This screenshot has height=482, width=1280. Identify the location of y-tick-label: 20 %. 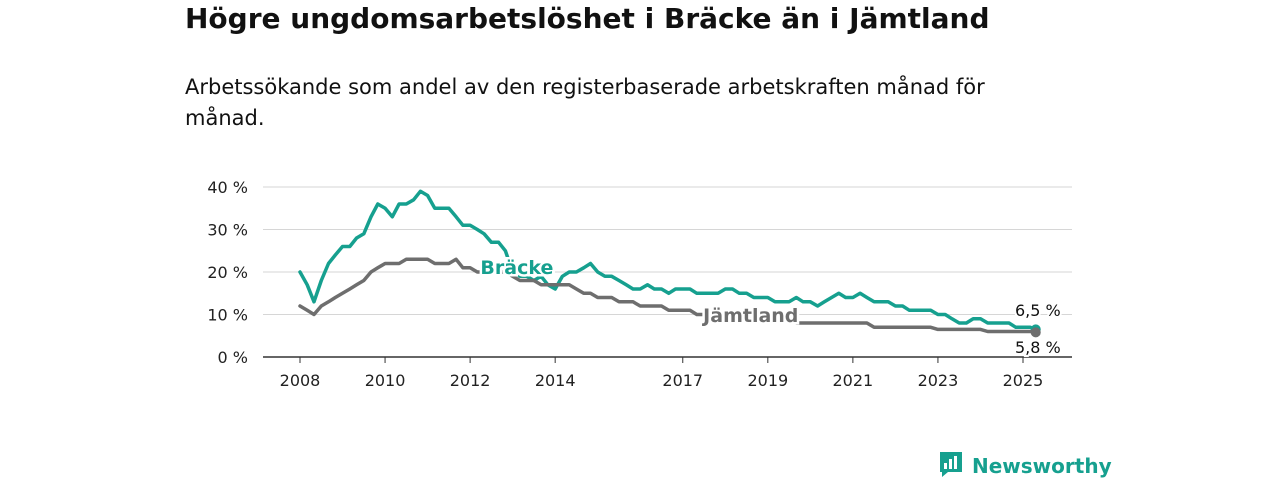
(227, 272).